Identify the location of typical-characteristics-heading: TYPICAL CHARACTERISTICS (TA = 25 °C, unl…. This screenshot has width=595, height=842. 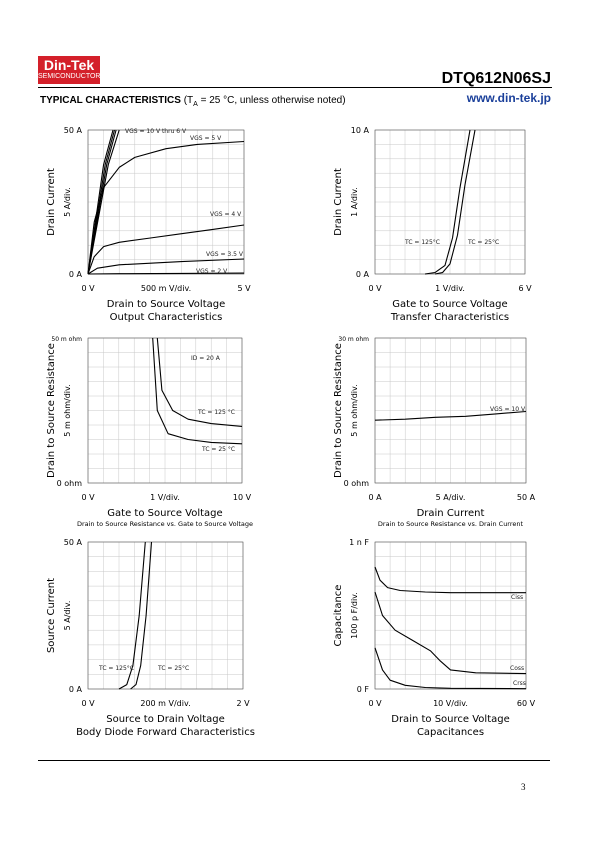
(193, 101).